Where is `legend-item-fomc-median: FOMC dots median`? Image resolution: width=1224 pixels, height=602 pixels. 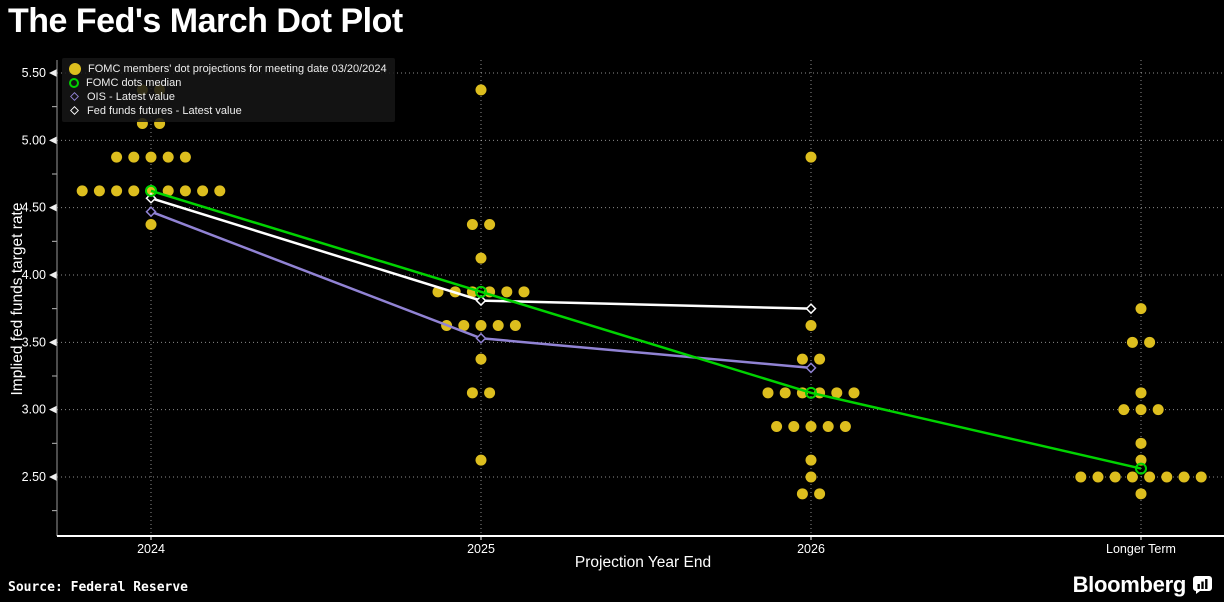
legend-item-fomc-median: FOMC dots median is located at coordinates (228, 82).